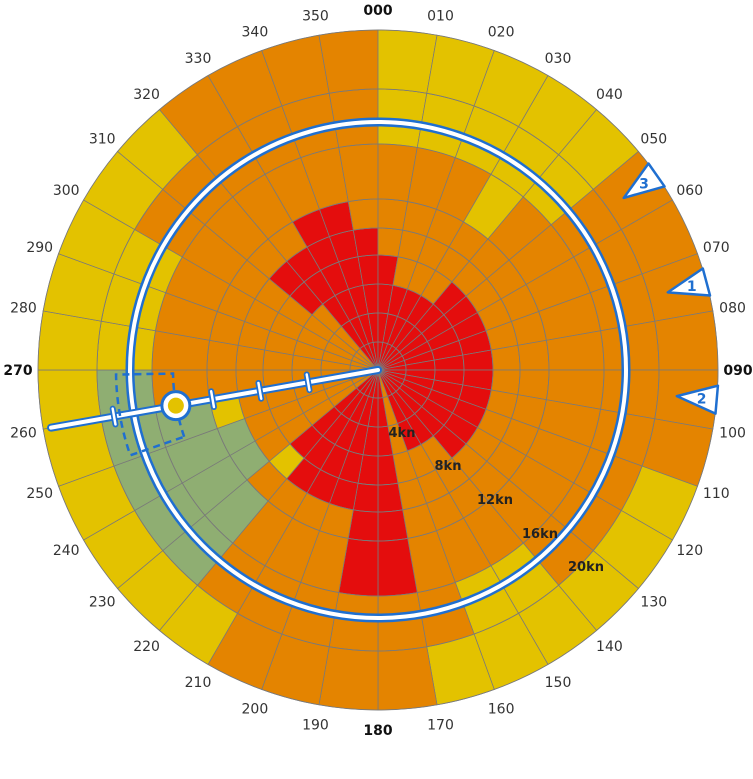 Image resolution: width=753 pixels, height=779 pixels. What do you see at coordinates (255, 33) in the screenshot?
I see `compass-label: 340` at bounding box center [255, 33].